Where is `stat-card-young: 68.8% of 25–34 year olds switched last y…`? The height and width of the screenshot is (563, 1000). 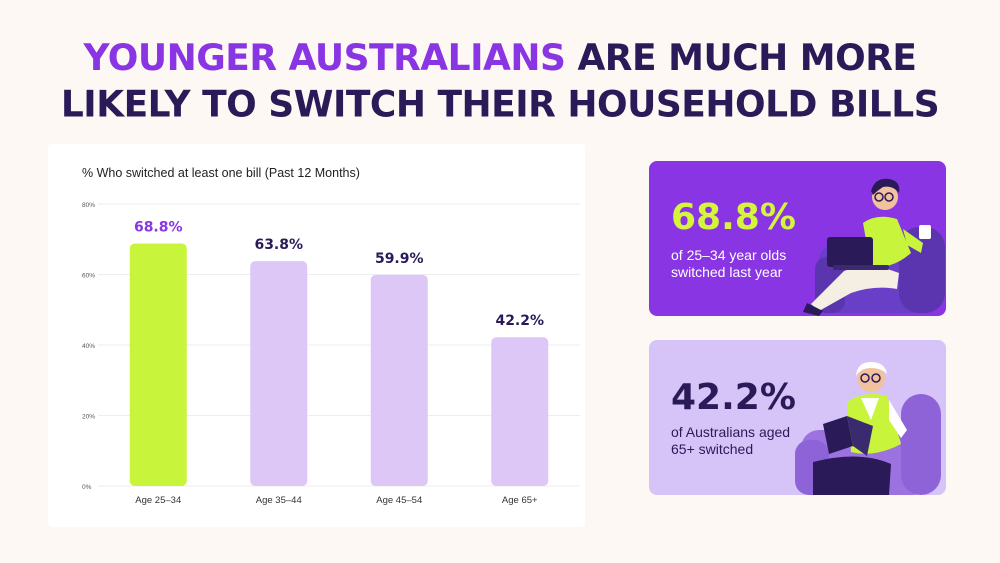
stat-card-young: 68.8% of 25–34 year olds switched last y… is located at coordinates (797, 238).